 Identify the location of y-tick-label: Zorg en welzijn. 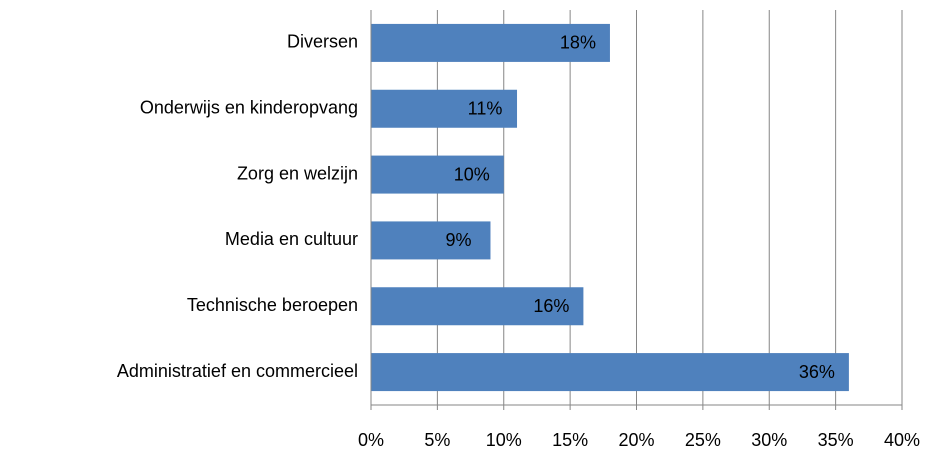
(297, 173).